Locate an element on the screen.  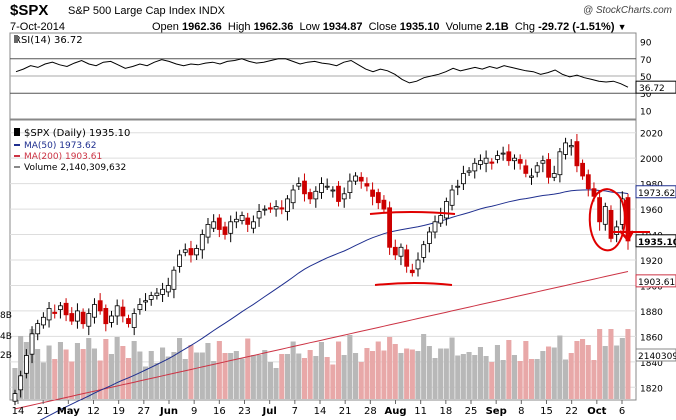
chg-label: Chg is located at coordinates (524, 27).